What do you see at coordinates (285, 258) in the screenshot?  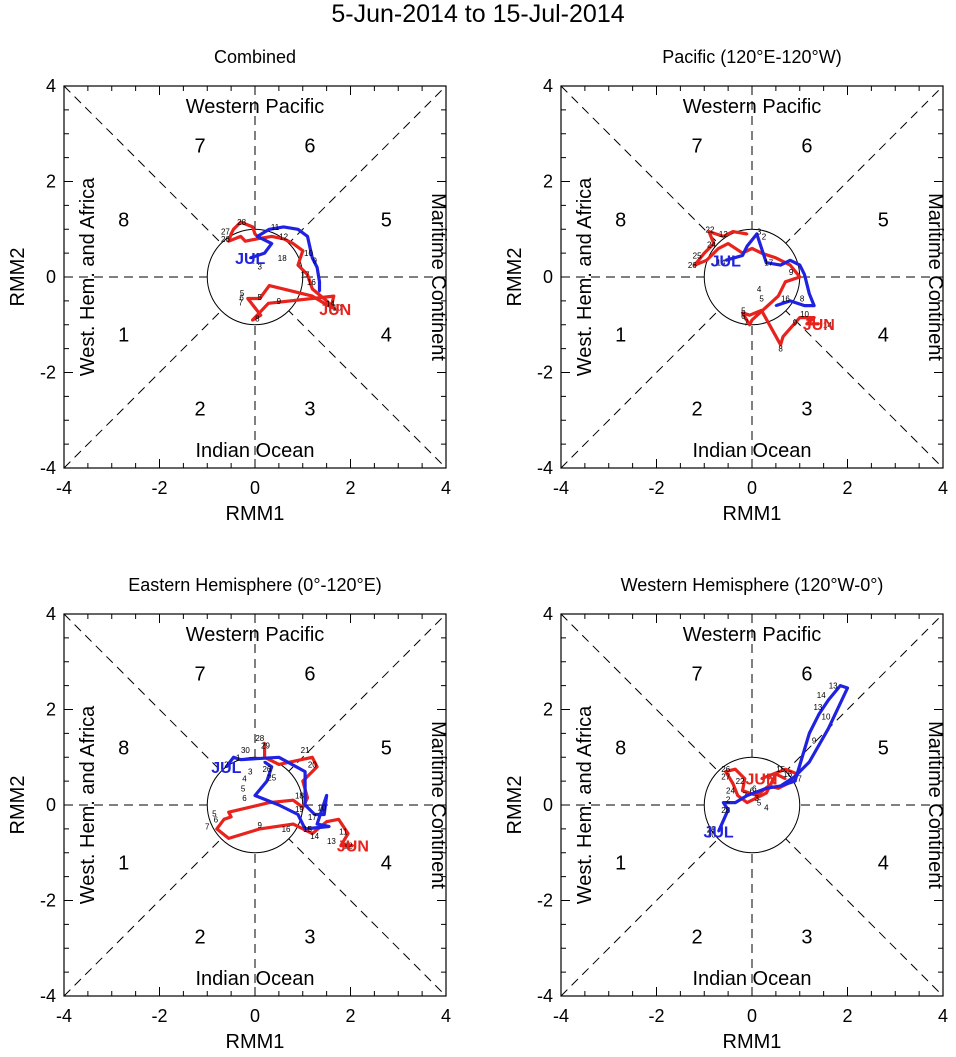 I see `series-line-jul` at bounding box center [285, 258].